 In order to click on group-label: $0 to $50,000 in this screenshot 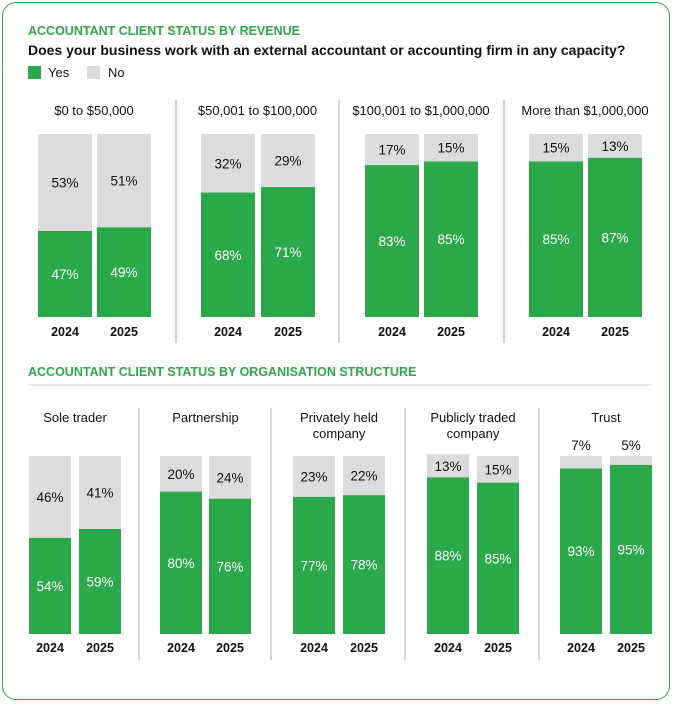, I will do `click(94, 110)`.